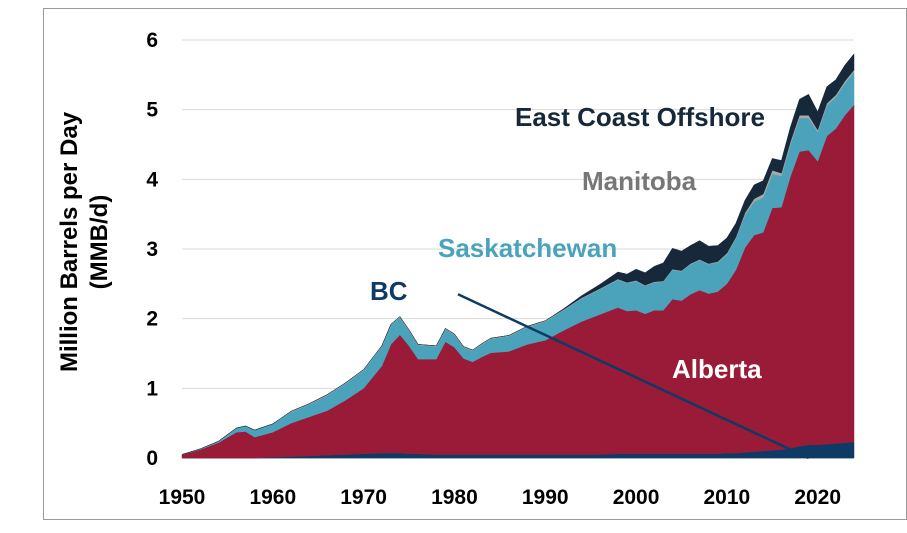 This screenshot has width=907, height=533. I want to click on y-tick-label: 4, so click(152, 179).